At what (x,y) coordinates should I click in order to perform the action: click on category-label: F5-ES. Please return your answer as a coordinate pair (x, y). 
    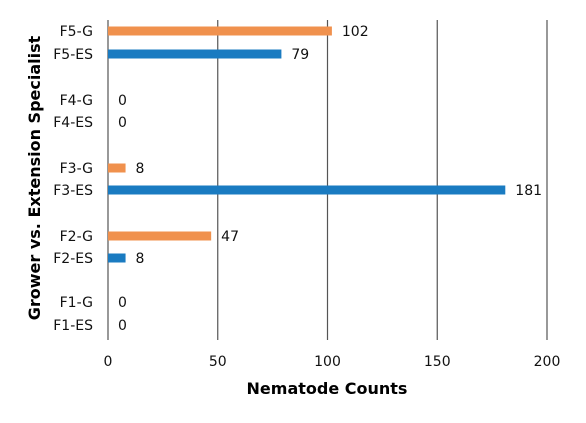
    Looking at the image, I should click on (73, 55).